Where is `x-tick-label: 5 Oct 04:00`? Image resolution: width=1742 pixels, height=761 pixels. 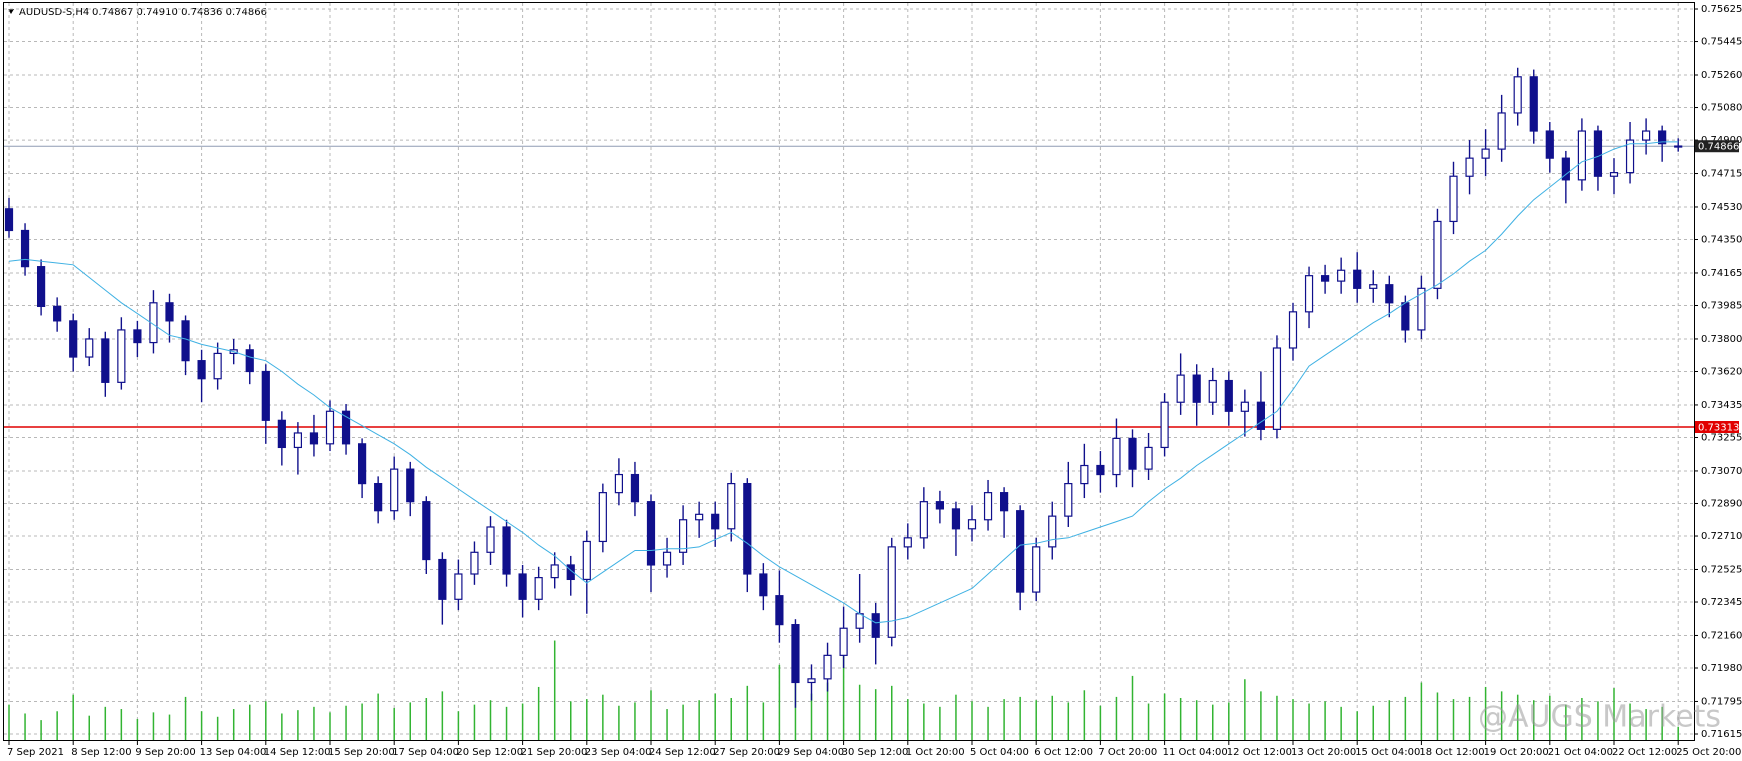
x-tick-label: 5 Oct 04:00 is located at coordinates (999, 752).